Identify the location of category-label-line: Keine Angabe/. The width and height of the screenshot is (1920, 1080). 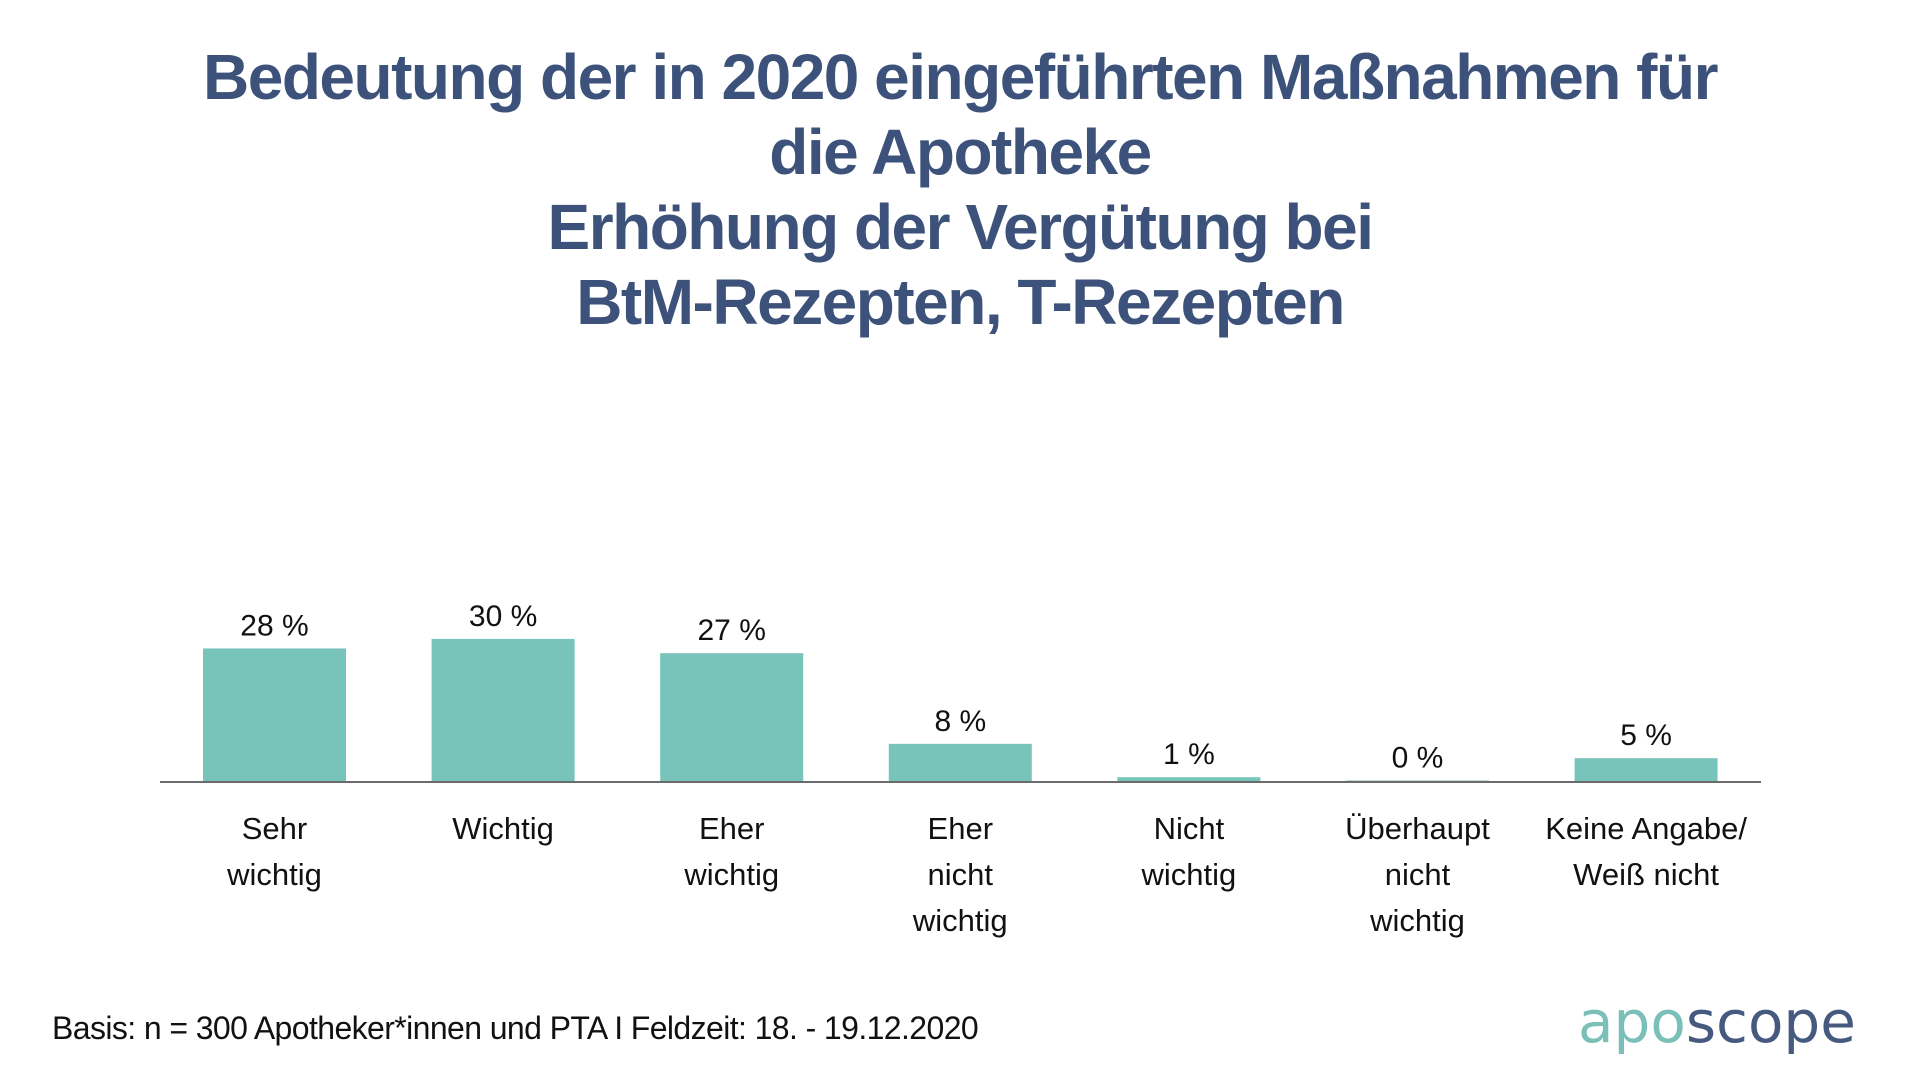
(1646, 828).